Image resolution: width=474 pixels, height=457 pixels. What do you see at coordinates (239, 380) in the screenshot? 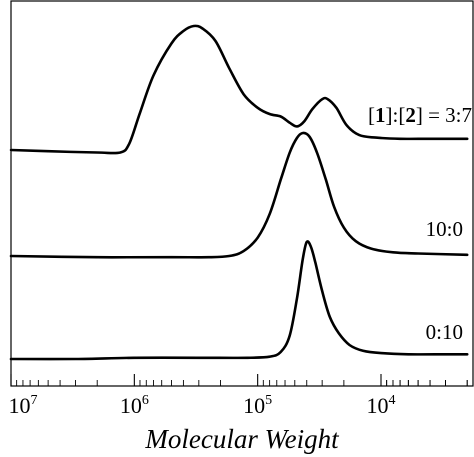
I see `x-axis-ticks` at bounding box center [239, 380].